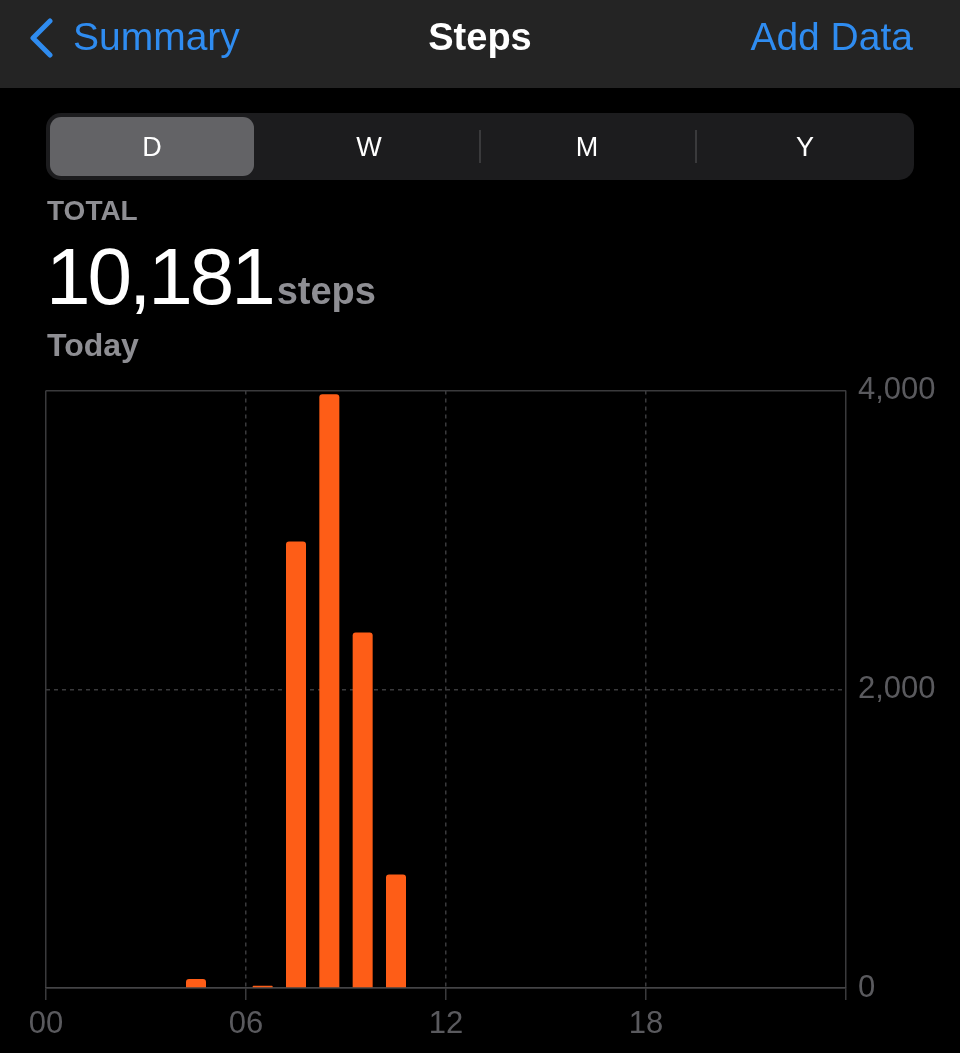 This screenshot has height=1053, width=960. What do you see at coordinates (93, 345) in the screenshot?
I see `text: Today` at bounding box center [93, 345].